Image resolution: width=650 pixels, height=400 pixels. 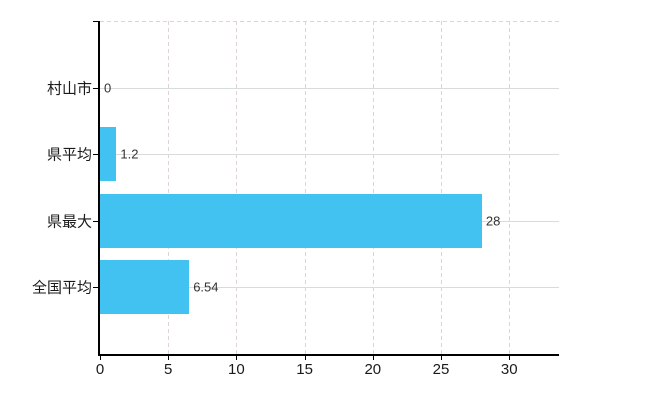 I want to click on x-tick-label: 25, so click(x=441, y=369).